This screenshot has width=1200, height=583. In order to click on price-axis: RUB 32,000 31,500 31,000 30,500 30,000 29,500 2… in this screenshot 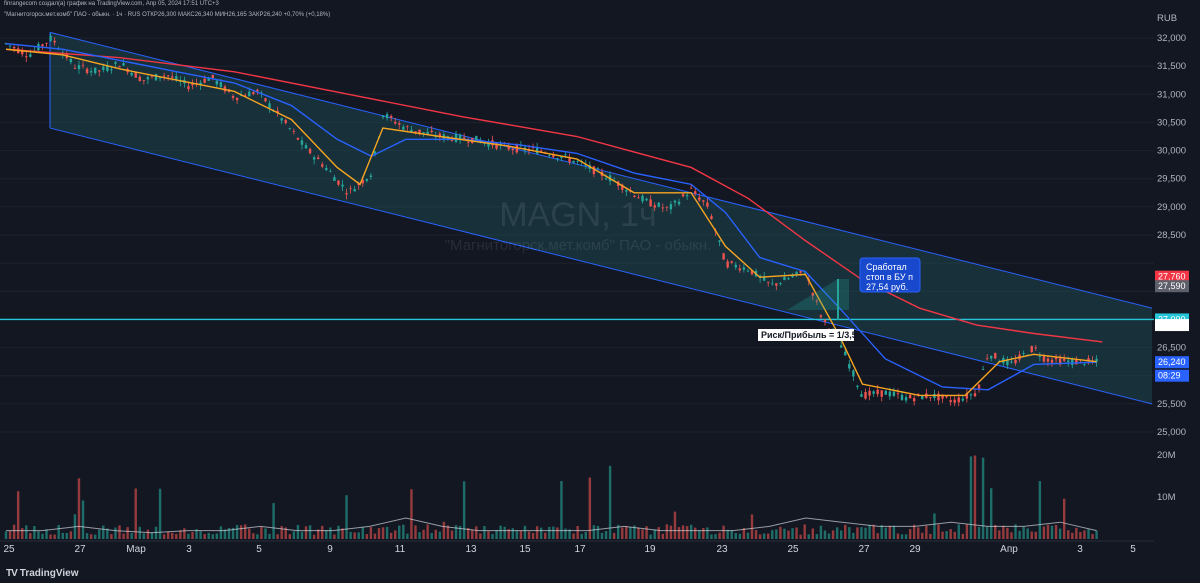, I will do `click(1172, 258)`.